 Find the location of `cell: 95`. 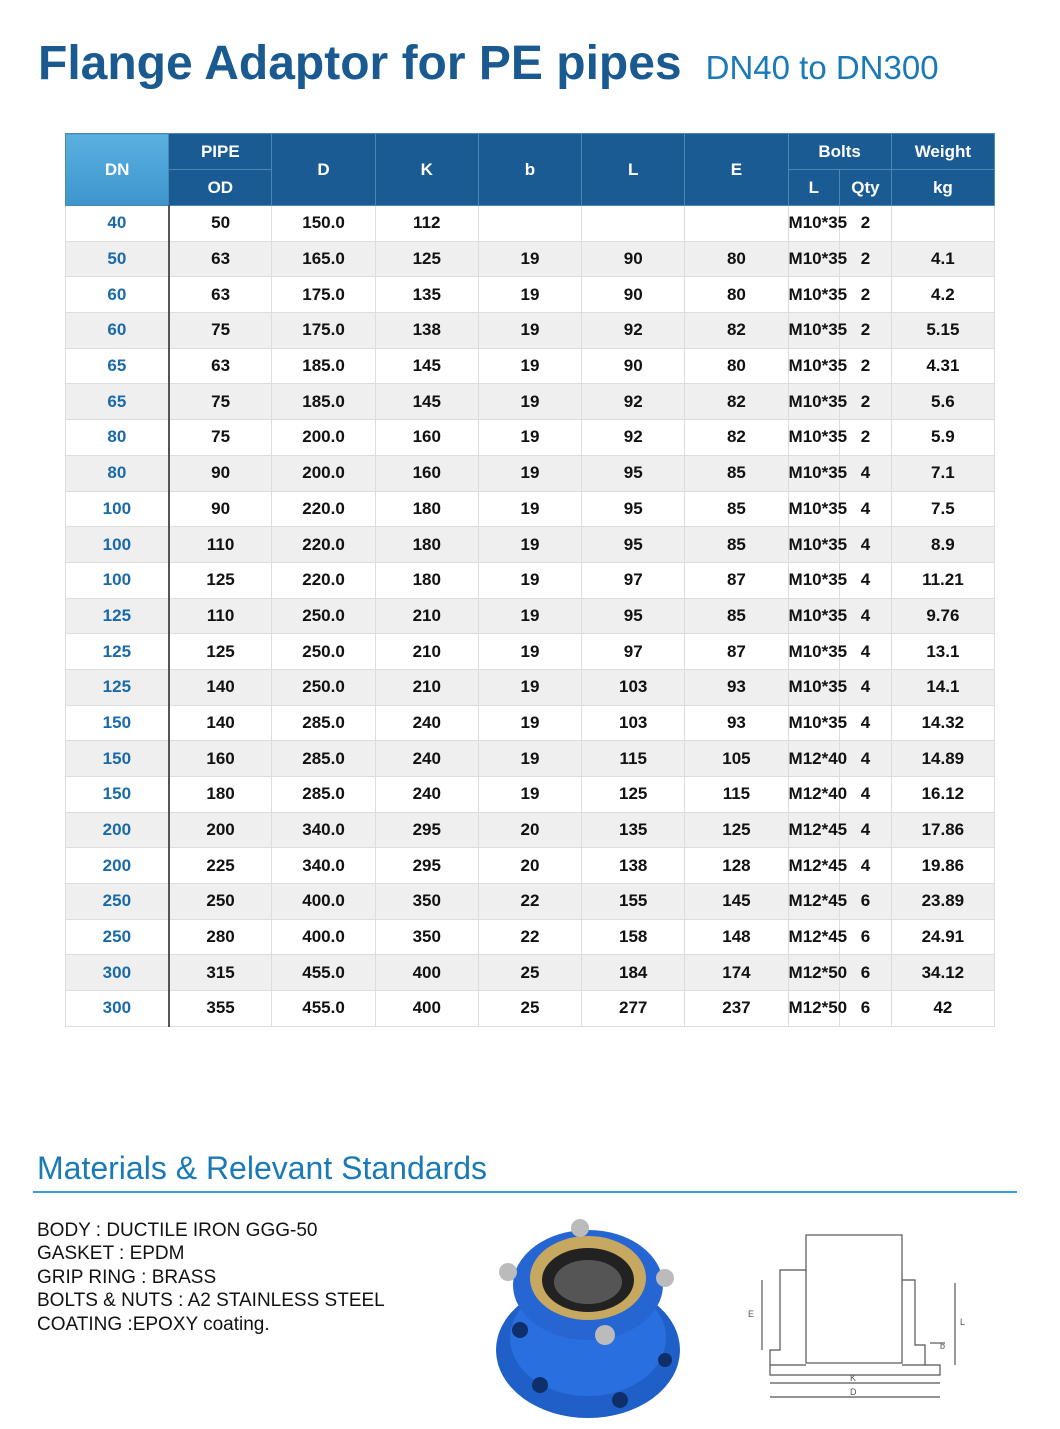

cell: 95 is located at coordinates (633, 544).